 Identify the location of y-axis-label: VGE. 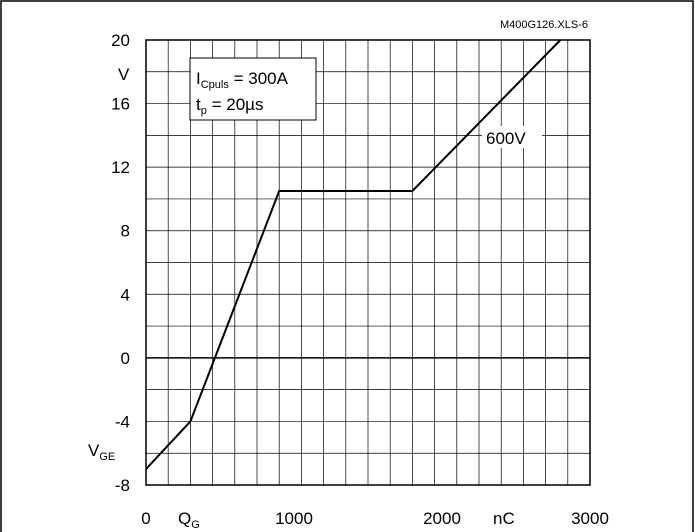
(101, 452).